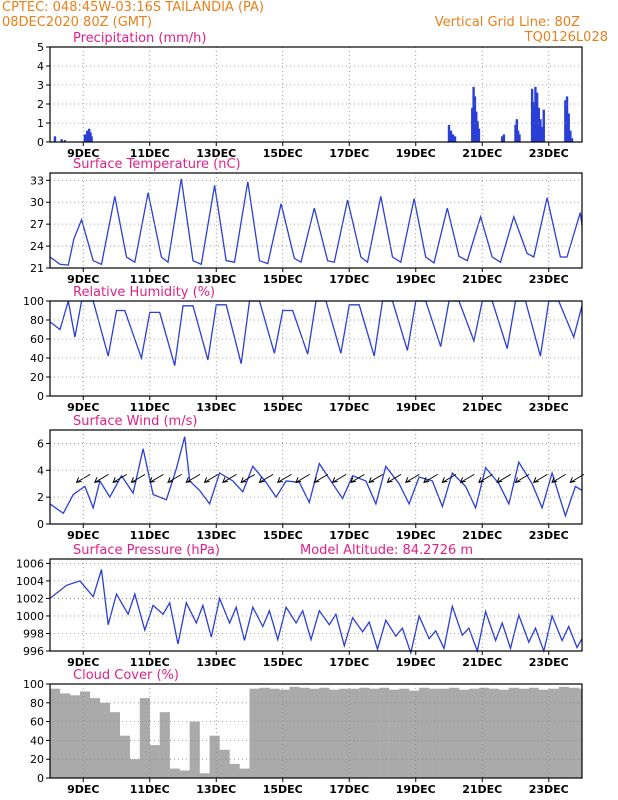  I want to click on temperature-ytick-label: 33, so click(37, 180).